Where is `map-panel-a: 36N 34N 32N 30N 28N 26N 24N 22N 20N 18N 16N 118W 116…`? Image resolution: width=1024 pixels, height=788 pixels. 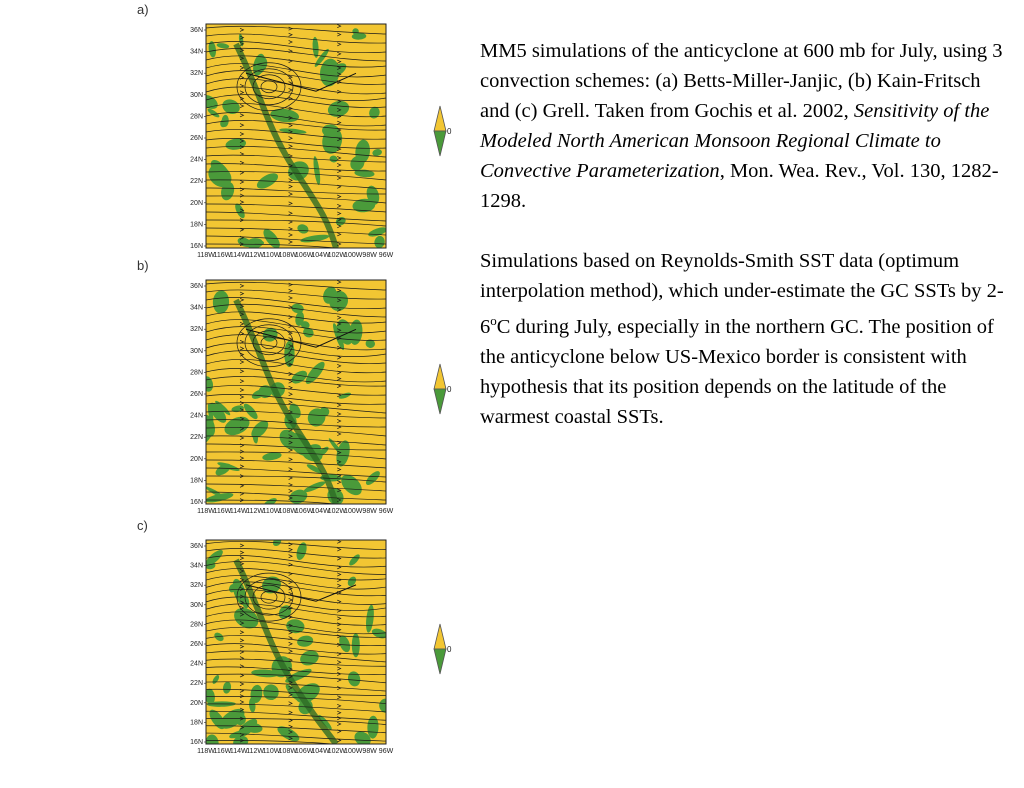
map-panel-a: 36N 34N 32N 30N 28N 26N 24N 22N 20N 18N 16N 118W 116… is located at coordinates (300, 145).